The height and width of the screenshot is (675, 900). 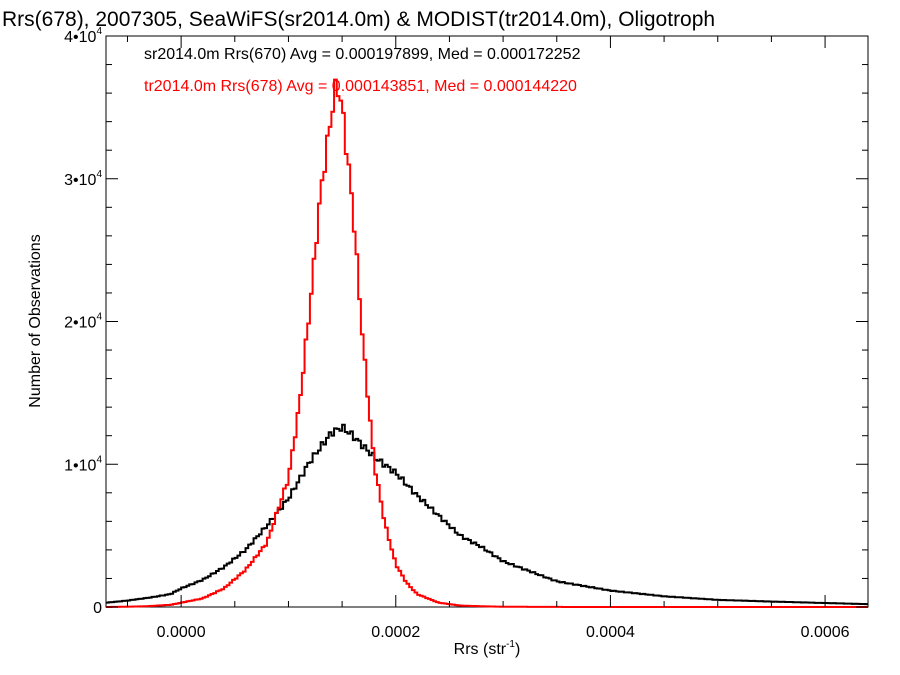 What do you see at coordinates (510, 644) in the screenshot?
I see `x-axis-label-unit-sup: -1` at bounding box center [510, 644].